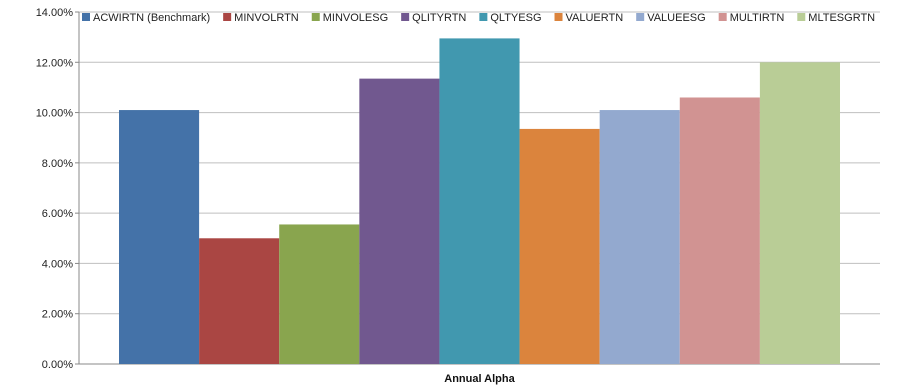 This screenshot has width=898, height=387. I want to click on bar-qltyesg, so click(479, 201).